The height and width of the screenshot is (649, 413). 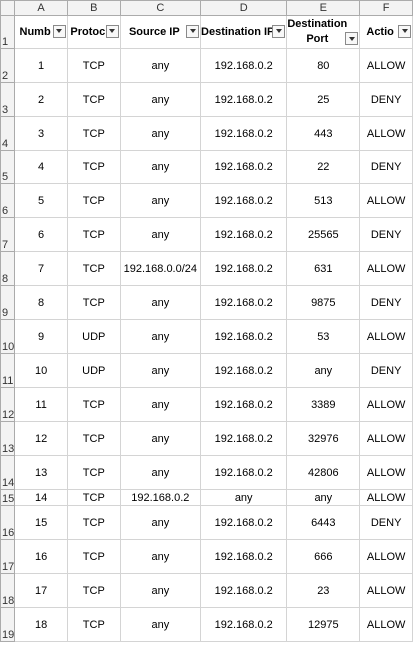 What do you see at coordinates (323, 65) in the screenshot?
I see `destination-port-cell: 80` at bounding box center [323, 65].